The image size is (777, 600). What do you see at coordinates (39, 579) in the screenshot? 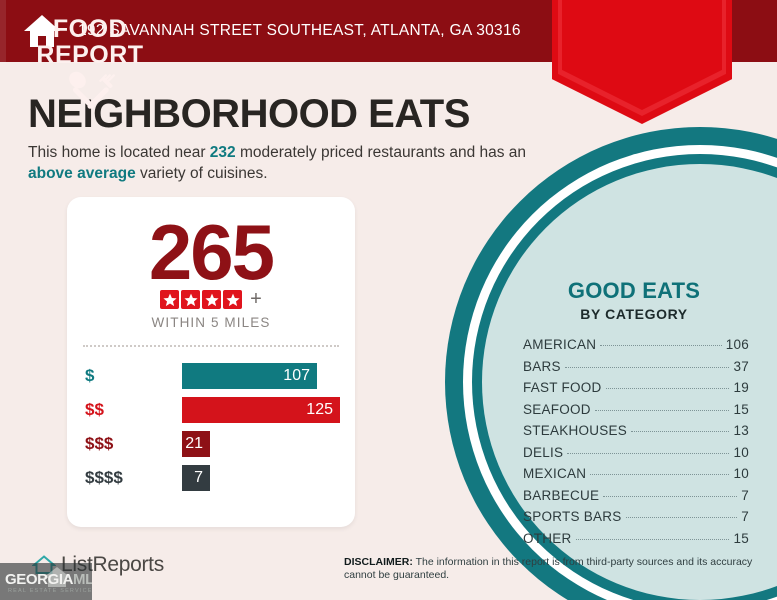
I see `watermark-georgia: GEORGIA` at bounding box center [39, 579].